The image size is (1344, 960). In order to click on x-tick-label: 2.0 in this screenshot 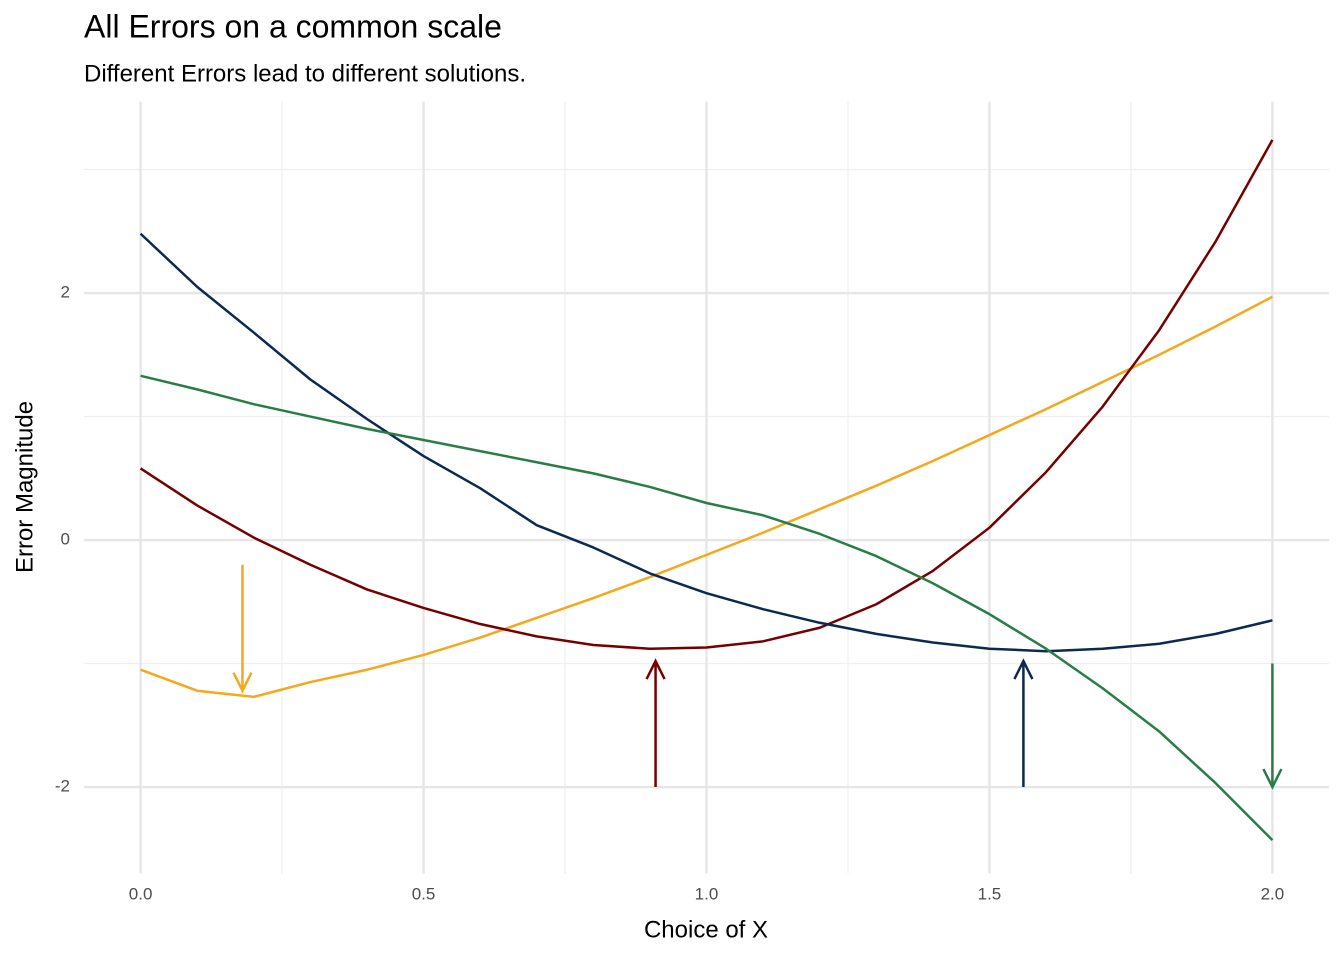, I will do `click(1273, 893)`.